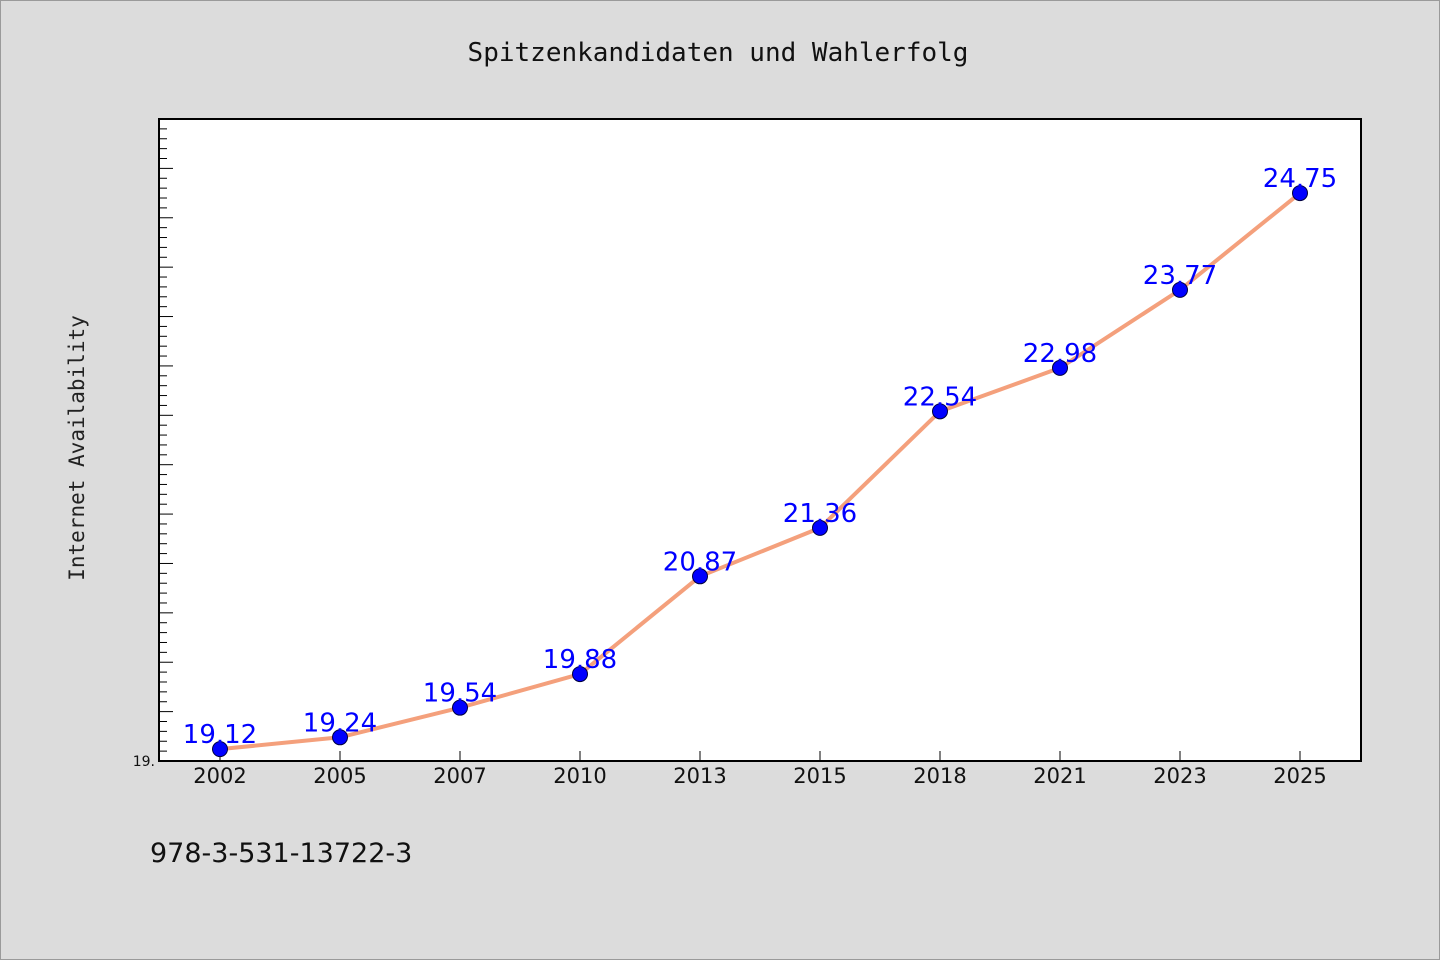  What do you see at coordinates (939, 776) in the screenshot?
I see `x-tick-label: 2018` at bounding box center [939, 776].